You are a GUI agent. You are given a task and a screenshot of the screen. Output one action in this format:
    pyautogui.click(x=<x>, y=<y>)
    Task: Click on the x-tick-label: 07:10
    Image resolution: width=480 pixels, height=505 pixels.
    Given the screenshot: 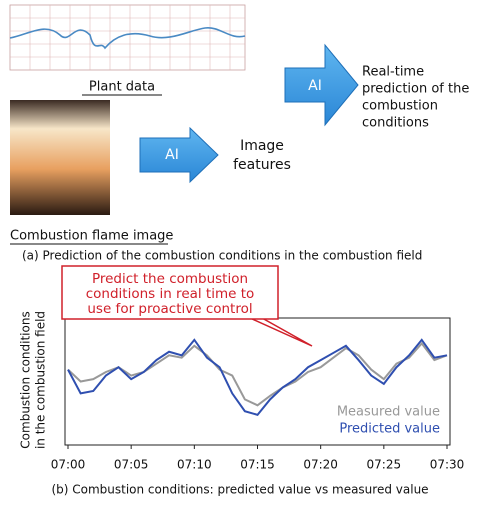 What is the action you would take?
    pyautogui.click(x=194, y=465)
    